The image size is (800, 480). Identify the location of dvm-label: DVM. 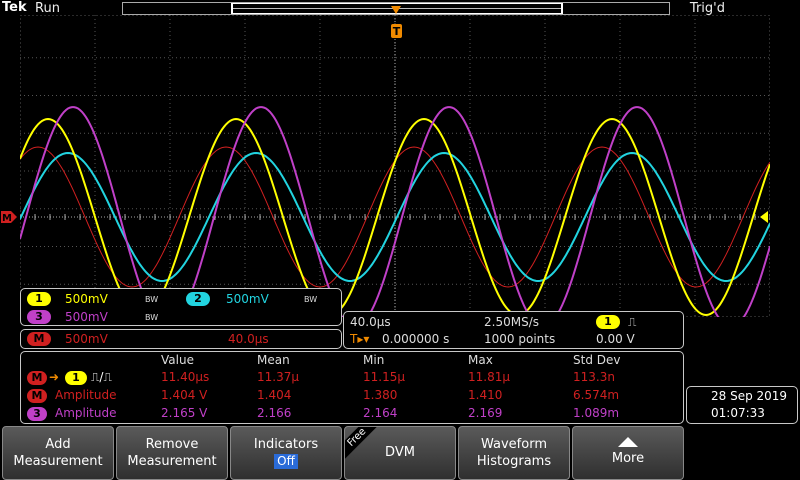
(400, 452).